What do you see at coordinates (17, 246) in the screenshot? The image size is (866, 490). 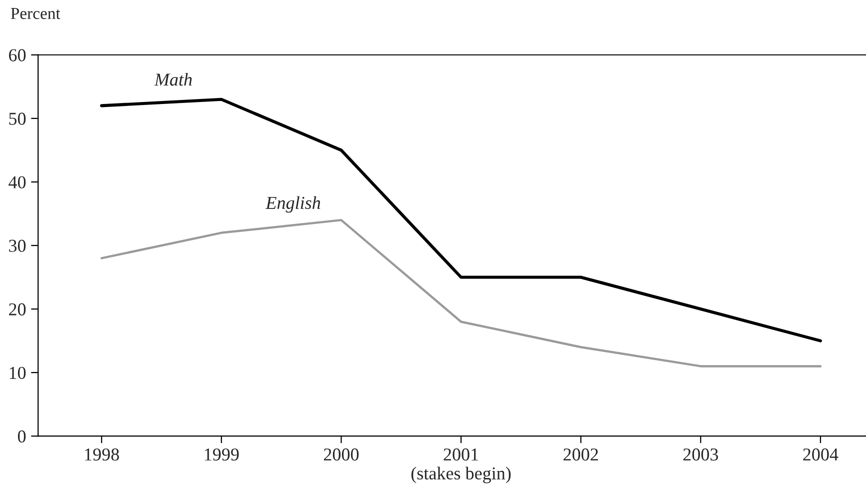 I see `y-tick-label: 30` at bounding box center [17, 246].